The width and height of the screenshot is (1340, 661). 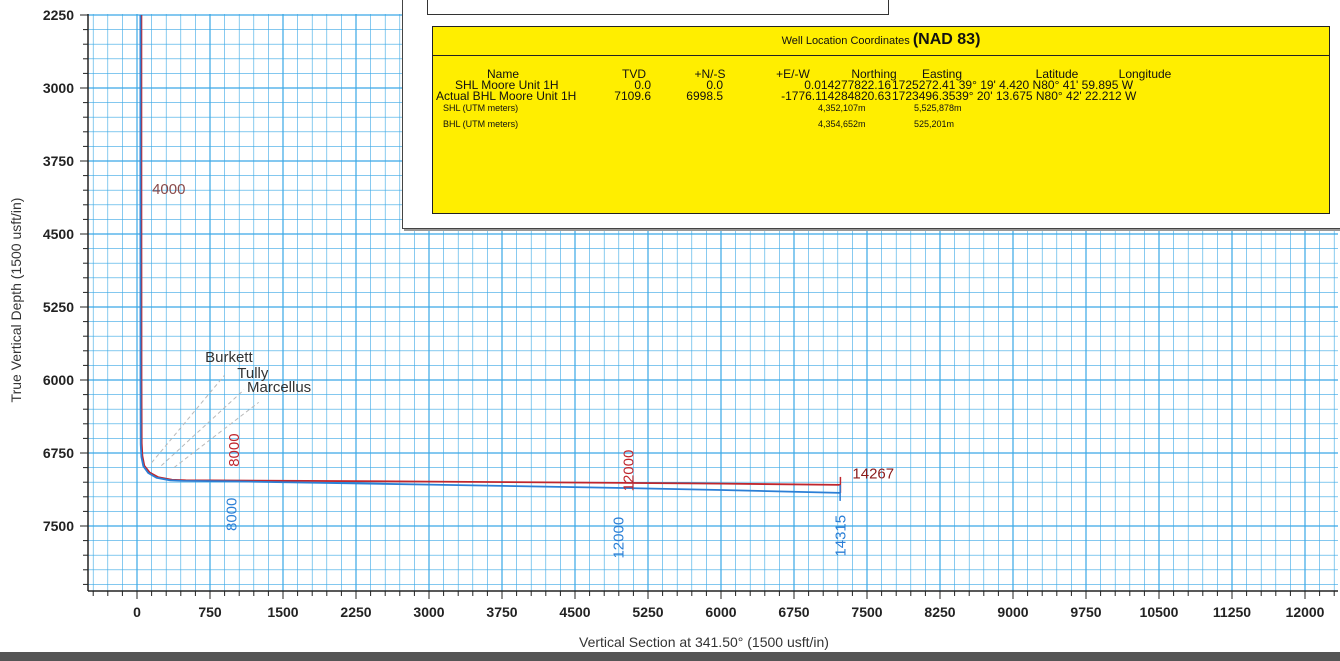 I want to click on x-tick-label: 9000, so click(x=1012, y=612).